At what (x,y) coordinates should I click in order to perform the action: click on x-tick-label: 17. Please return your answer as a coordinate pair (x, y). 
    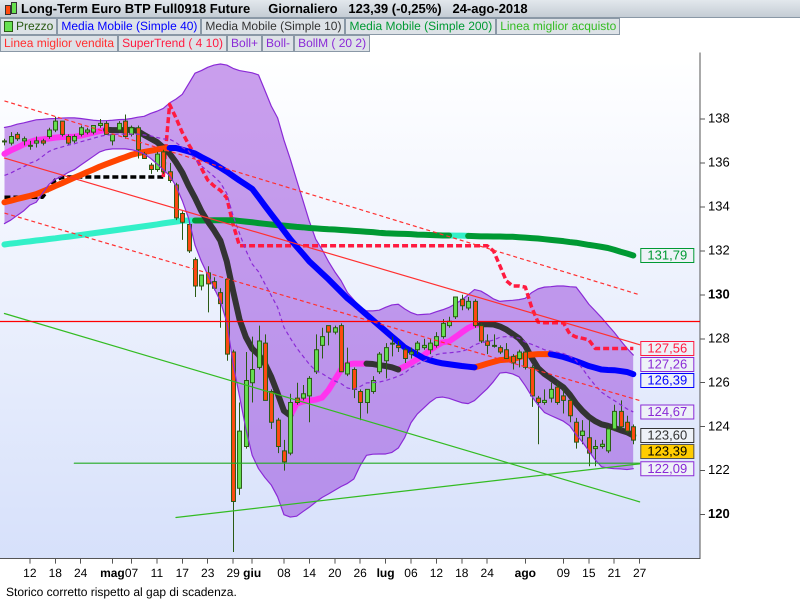
    Looking at the image, I should click on (183, 573).